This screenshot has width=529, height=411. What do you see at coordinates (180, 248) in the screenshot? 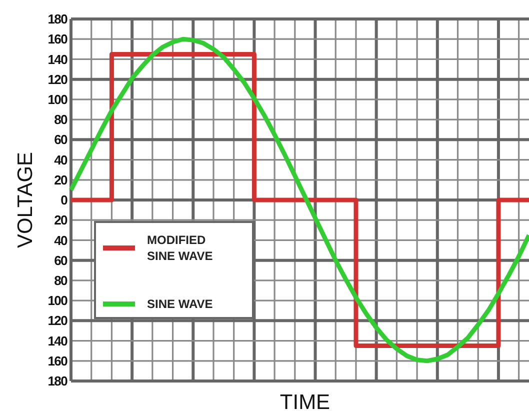
I see `legend-label: MODIFIED SINE WAVE` at bounding box center [180, 248].